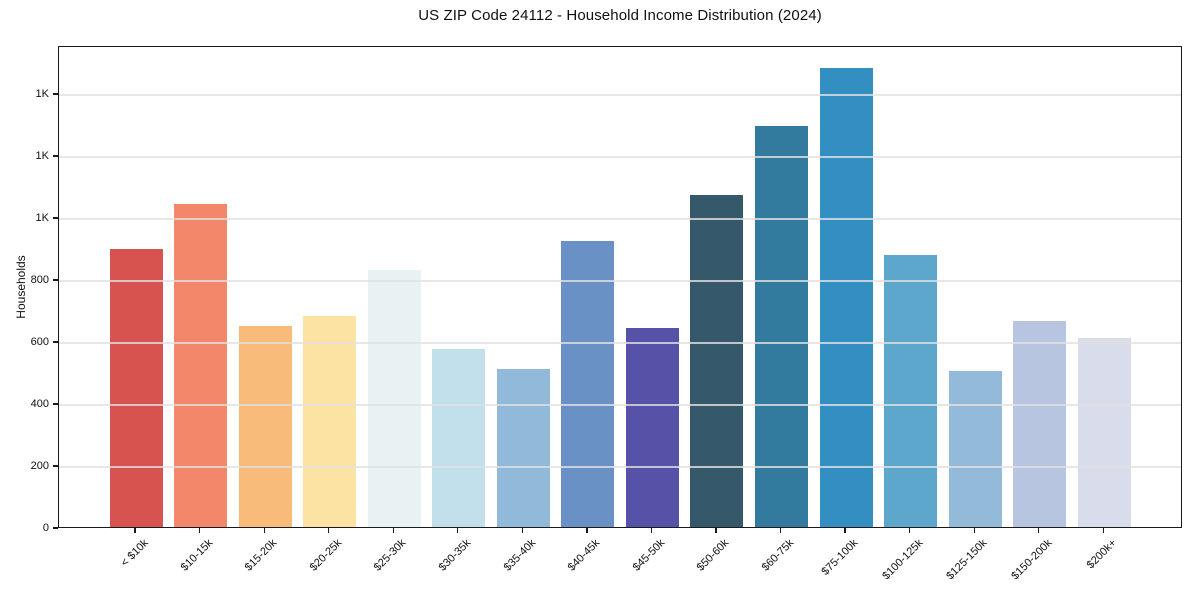  Describe the element at coordinates (39, 280) in the screenshot. I see `y-axis-tick-label: 800` at that location.